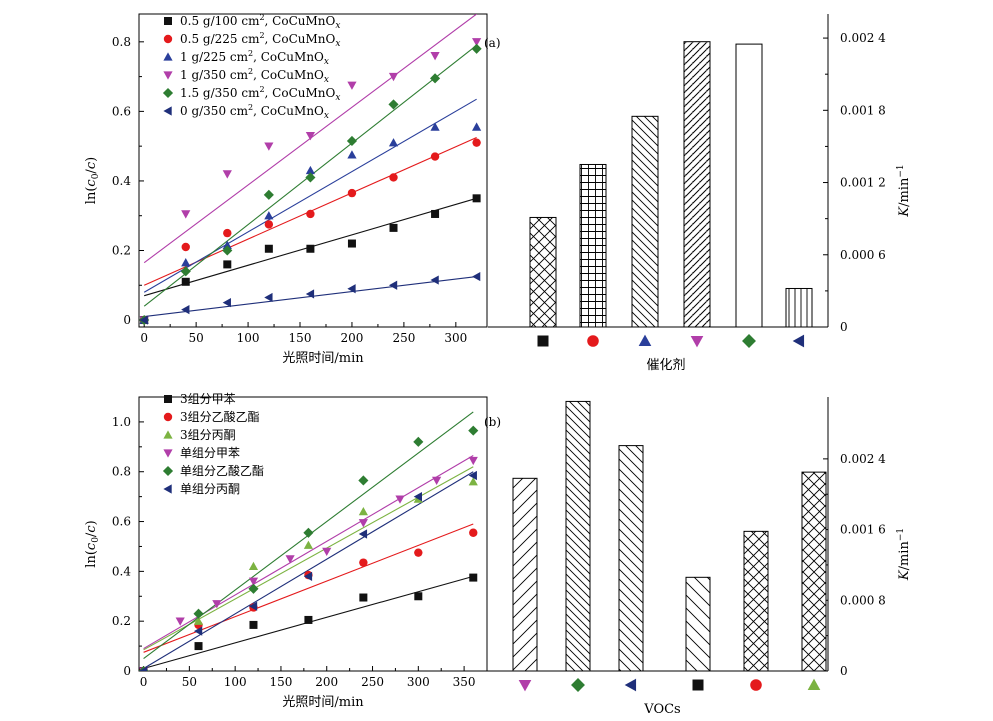  What do you see at coordinates (121, 571) in the screenshot?
I see `y-tick-label: 0.4` at bounding box center [121, 571].